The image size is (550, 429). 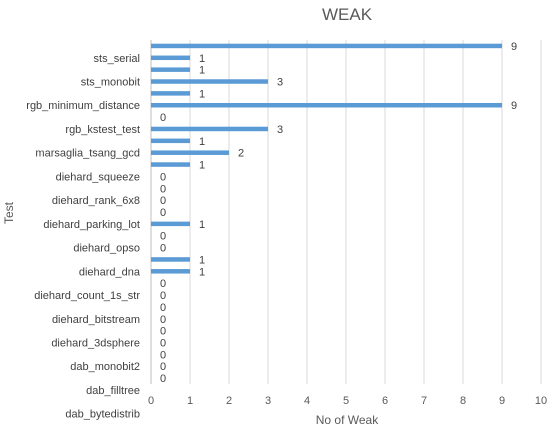 I want to click on y-axis-title: Test, so click(x=9, y=212).